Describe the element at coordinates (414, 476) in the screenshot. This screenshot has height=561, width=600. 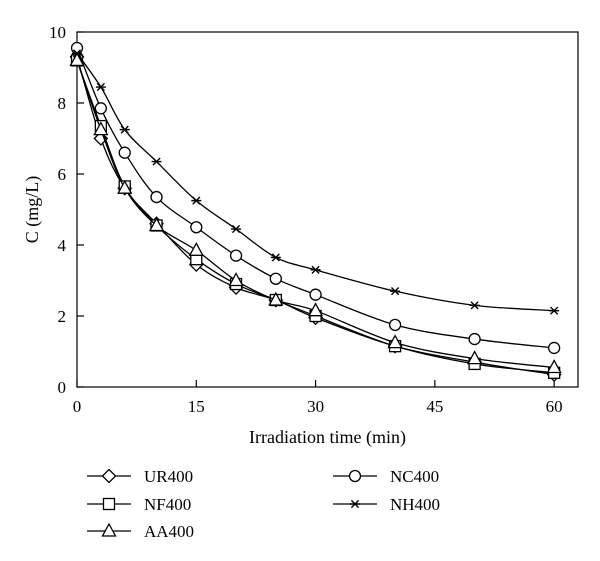
I see `legend-label: NC400` at that location.